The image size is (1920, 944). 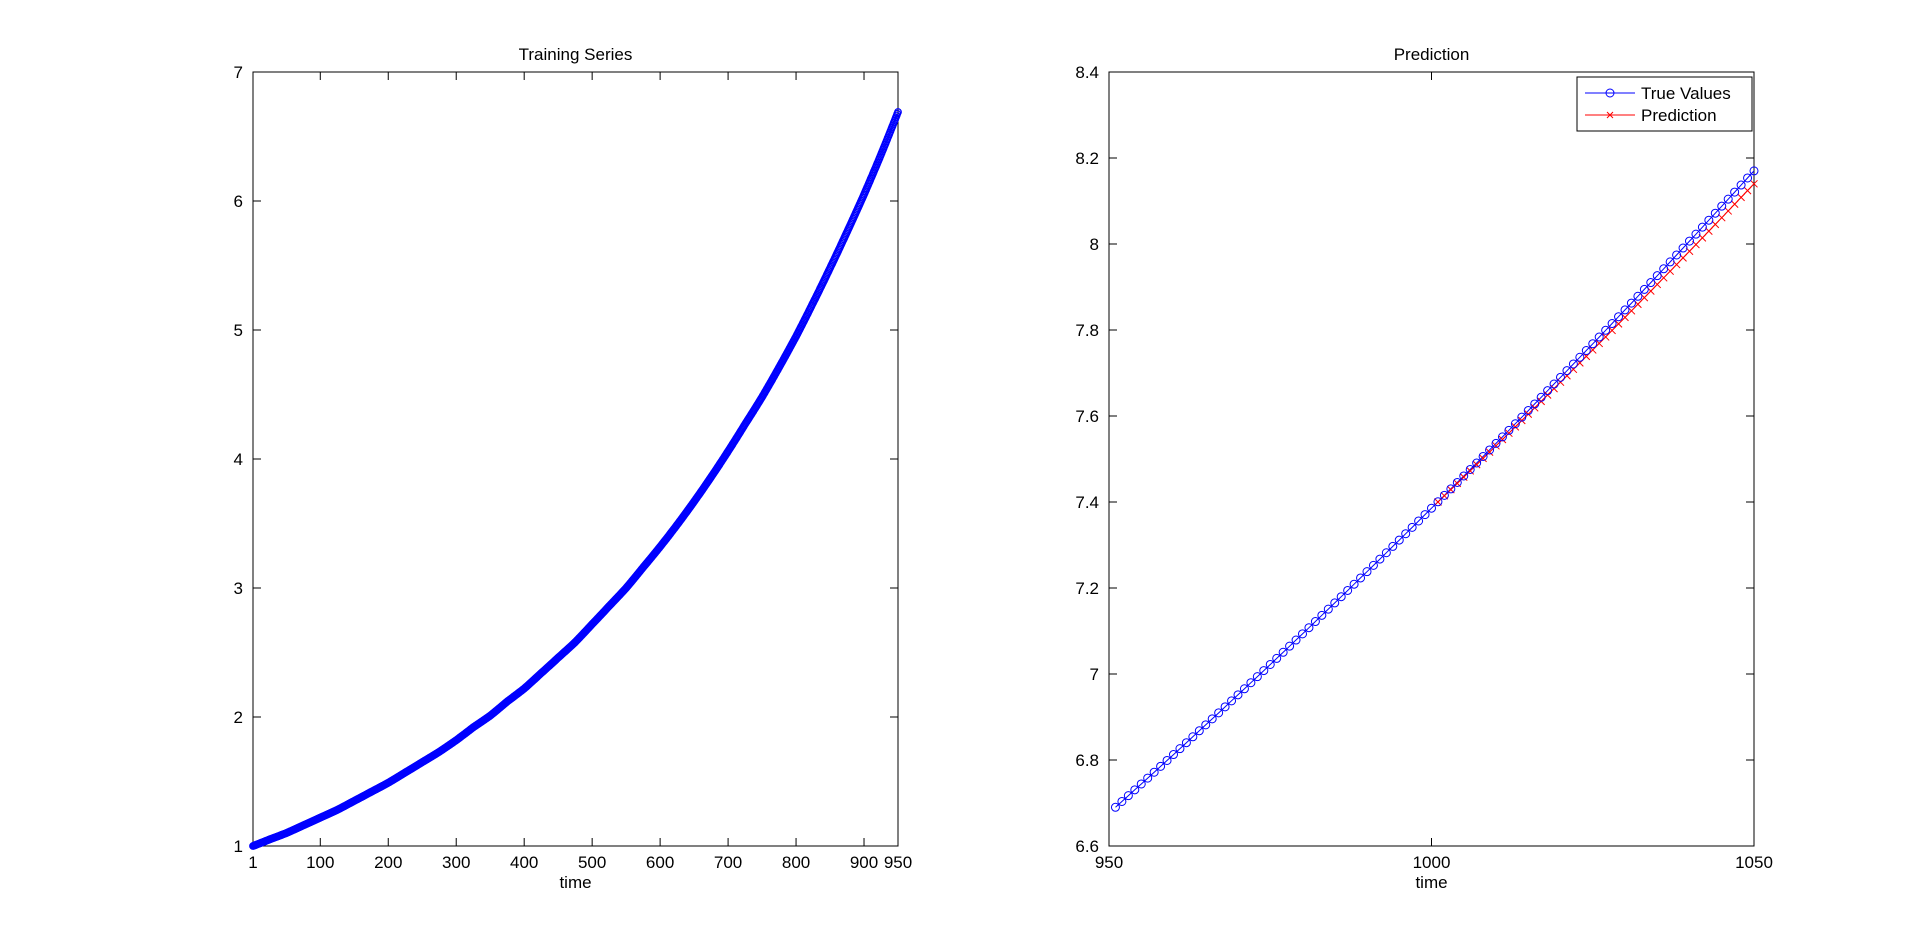 I want to click on y-tick-label: 2, so click(x=238, y=717).